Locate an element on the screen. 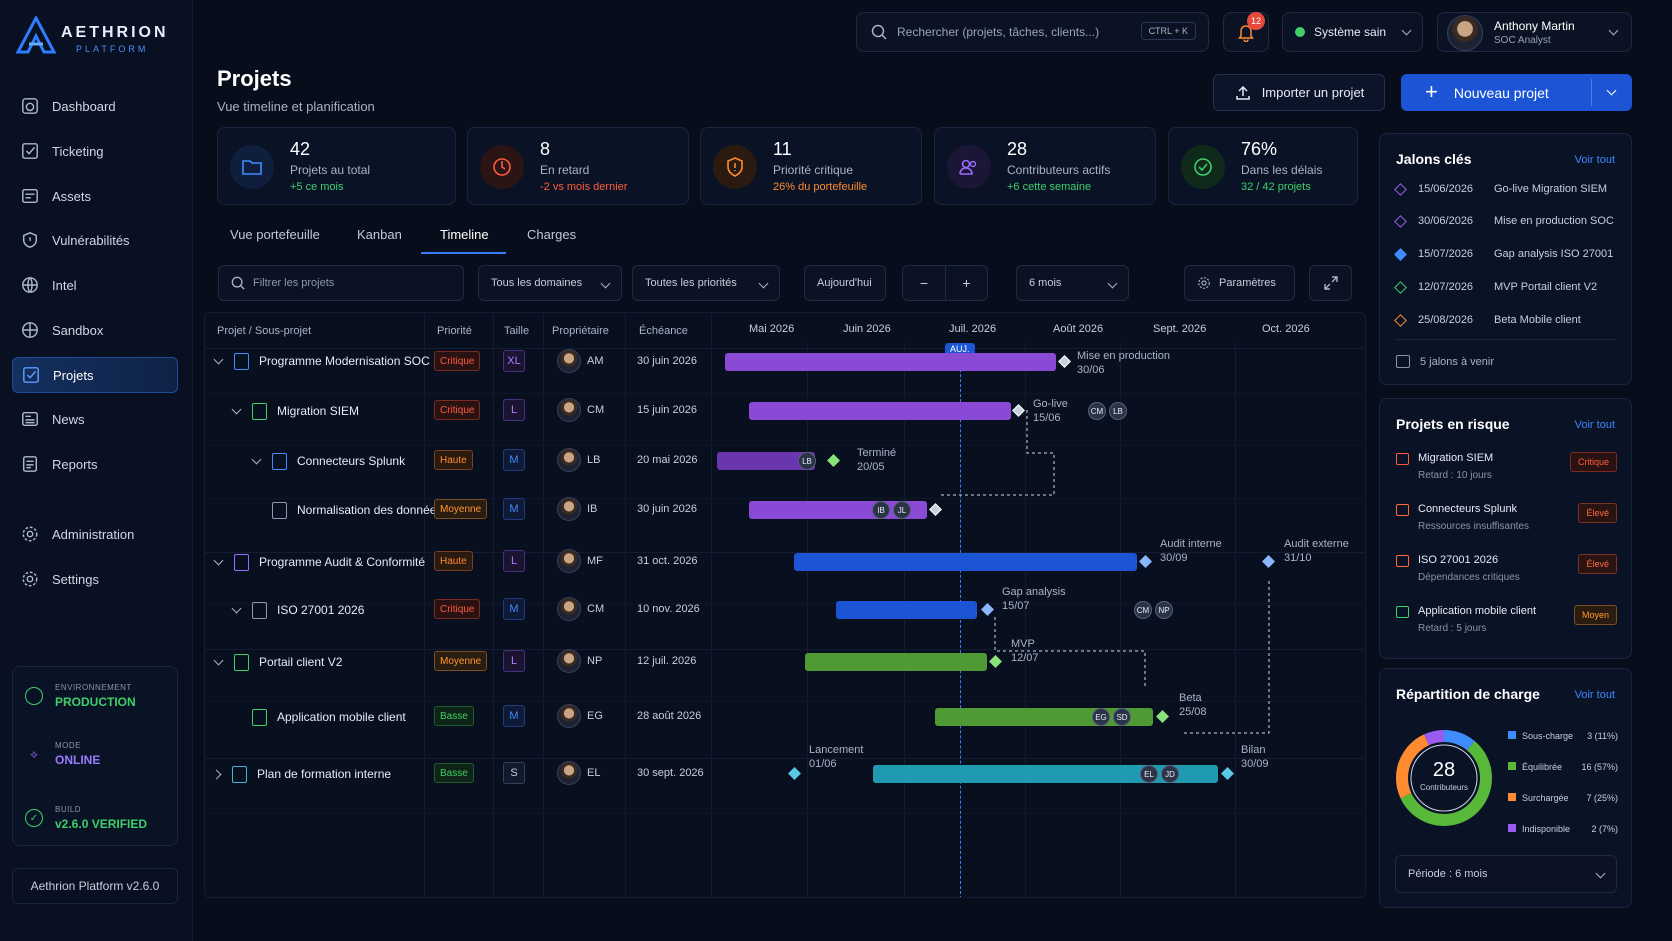  owner-cell: MF is located at coordinates (580, 561).